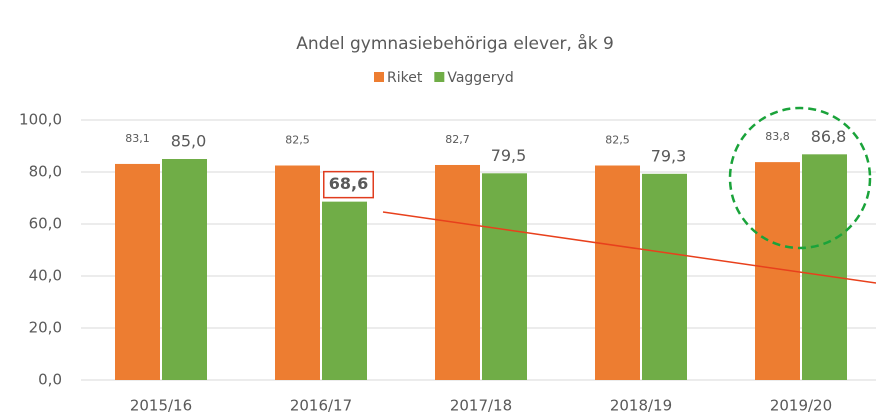 The height and width of the screenshot is (417, 876). What do you see at coordinates (669, 155) in the screenshot?
I see `data-label: 79,3` at bounding box center [669, 155].